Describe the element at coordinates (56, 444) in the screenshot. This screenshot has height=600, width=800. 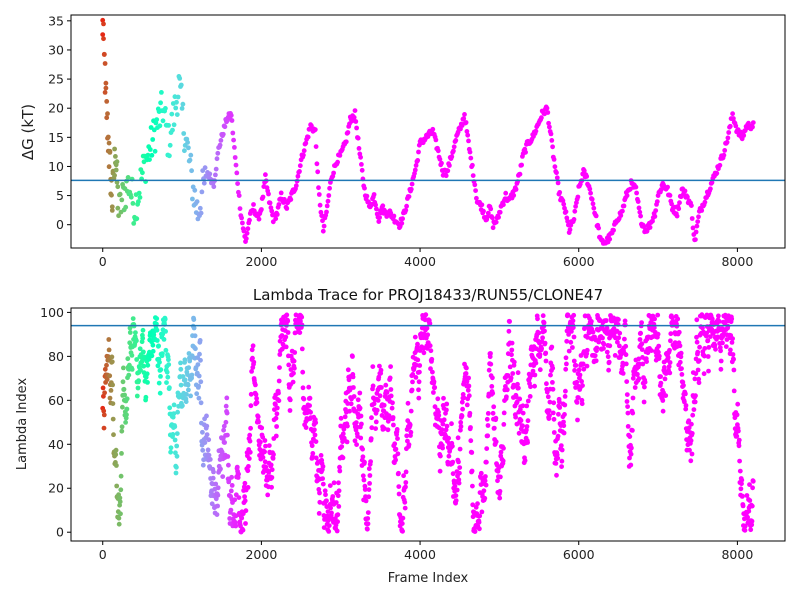
I see `lambda-y-tick-label: 40` at that location.